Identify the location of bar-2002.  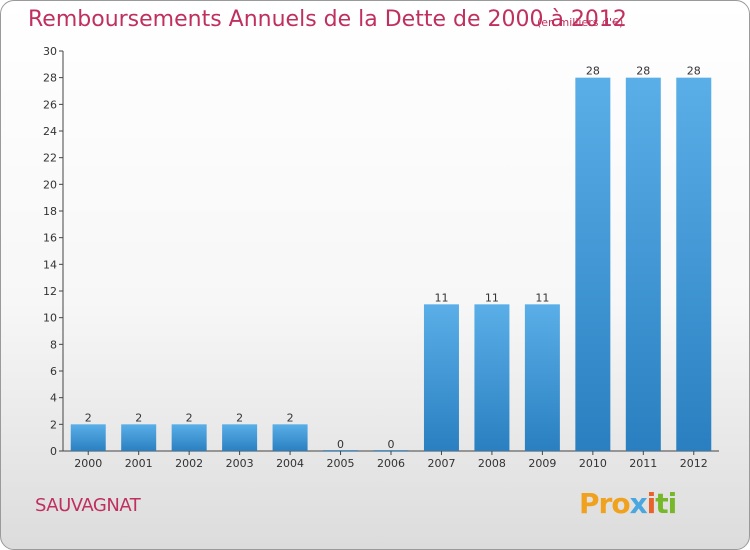
(189, 437).